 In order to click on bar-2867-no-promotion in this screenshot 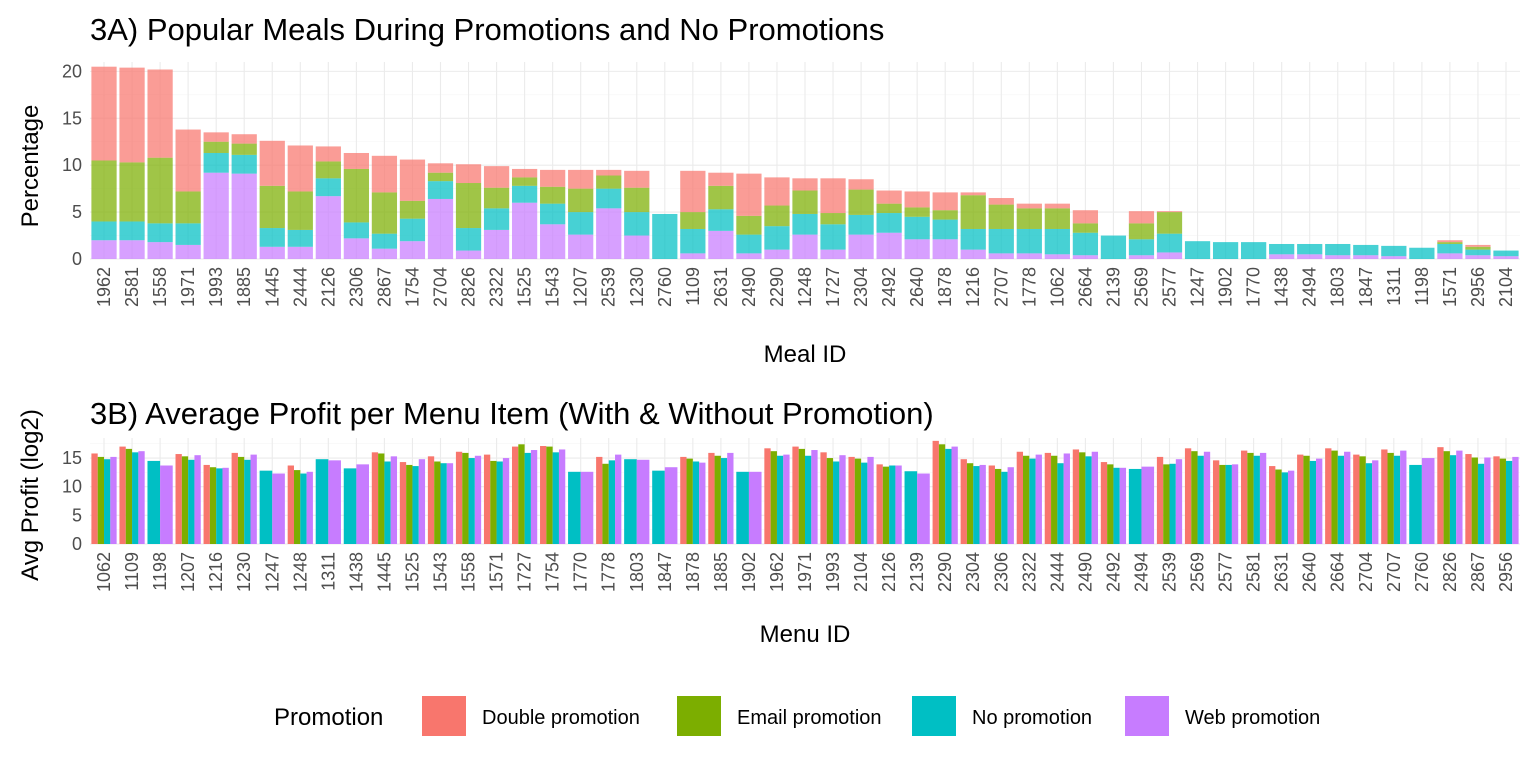, I will do `click(1481, 503)`.